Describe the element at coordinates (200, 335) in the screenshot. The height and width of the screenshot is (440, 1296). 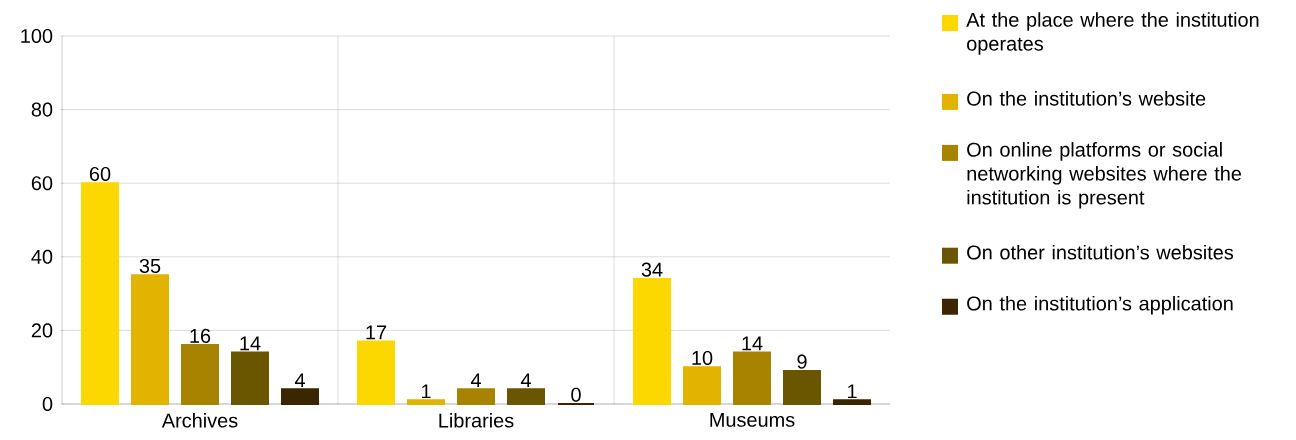
I see `data-label: 16` at that location.